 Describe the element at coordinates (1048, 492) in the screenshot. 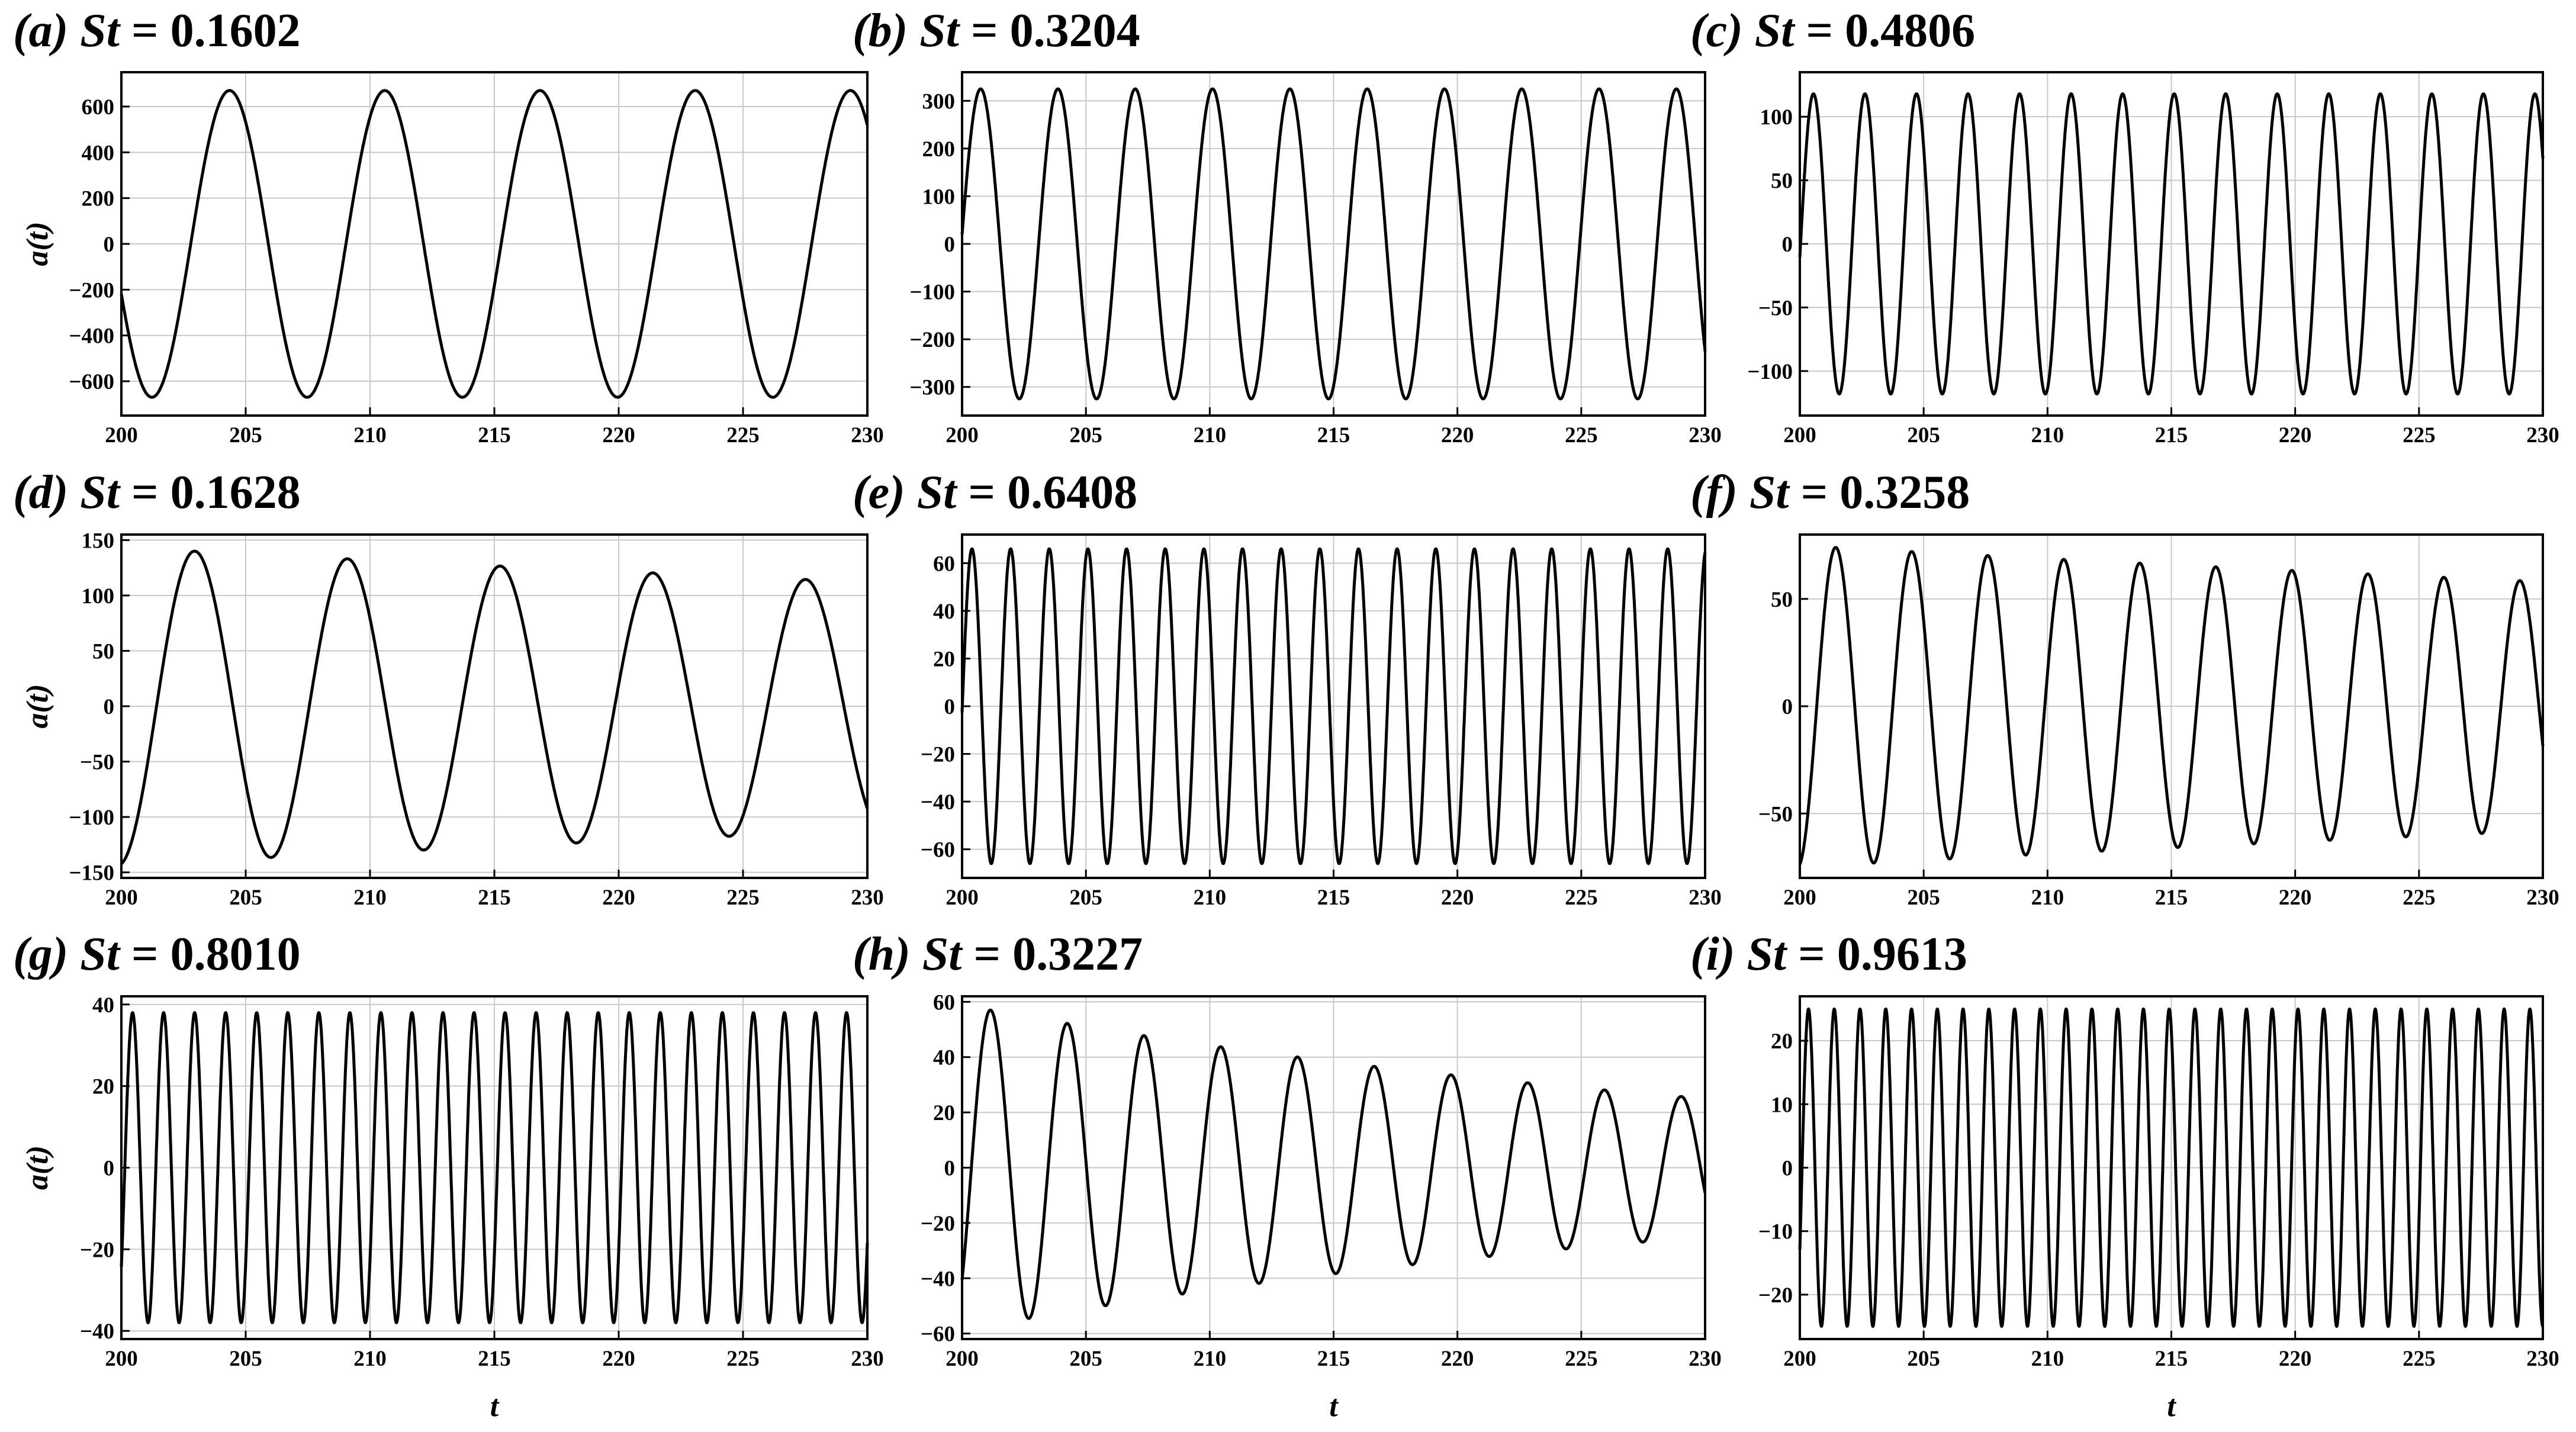

I see `strouhal-value: = 0.6408` at that location.